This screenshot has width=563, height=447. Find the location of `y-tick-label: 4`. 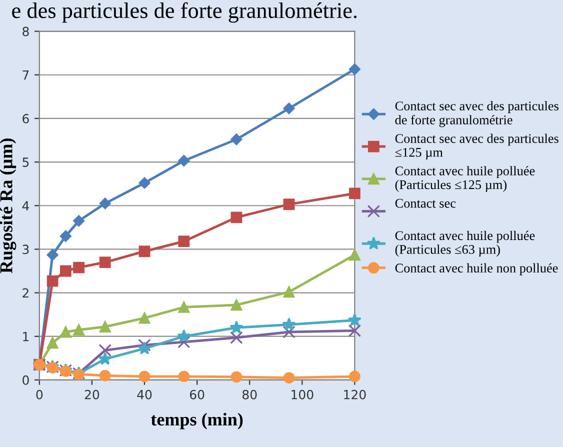

y-tick-label: 4 is located at coordinates (25, 205).